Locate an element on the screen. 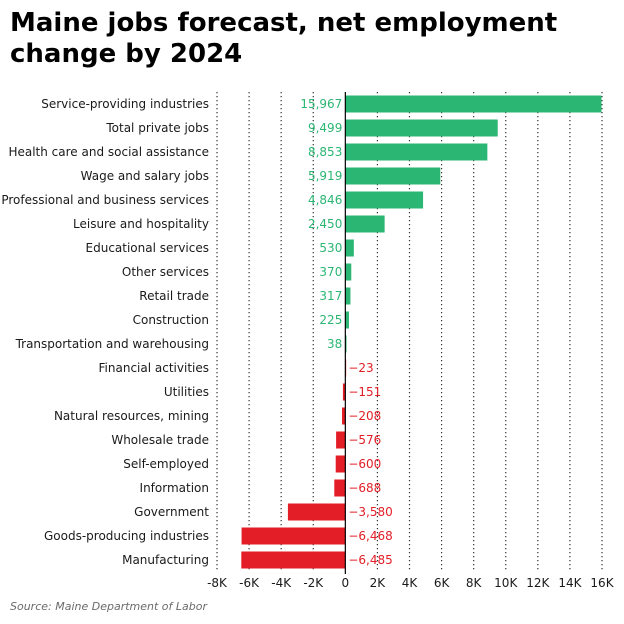 The image size is (624, 624). category-label: Wage and salary jobs is located at coordinates (145, 176).